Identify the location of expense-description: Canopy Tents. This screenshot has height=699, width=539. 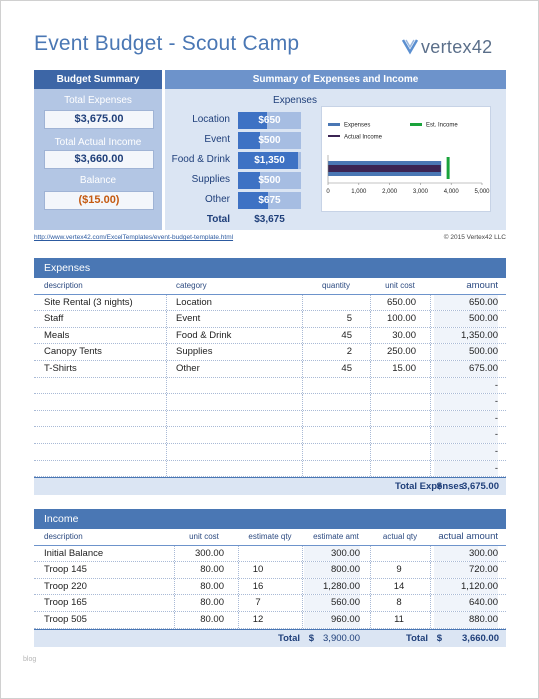
(73, 352).